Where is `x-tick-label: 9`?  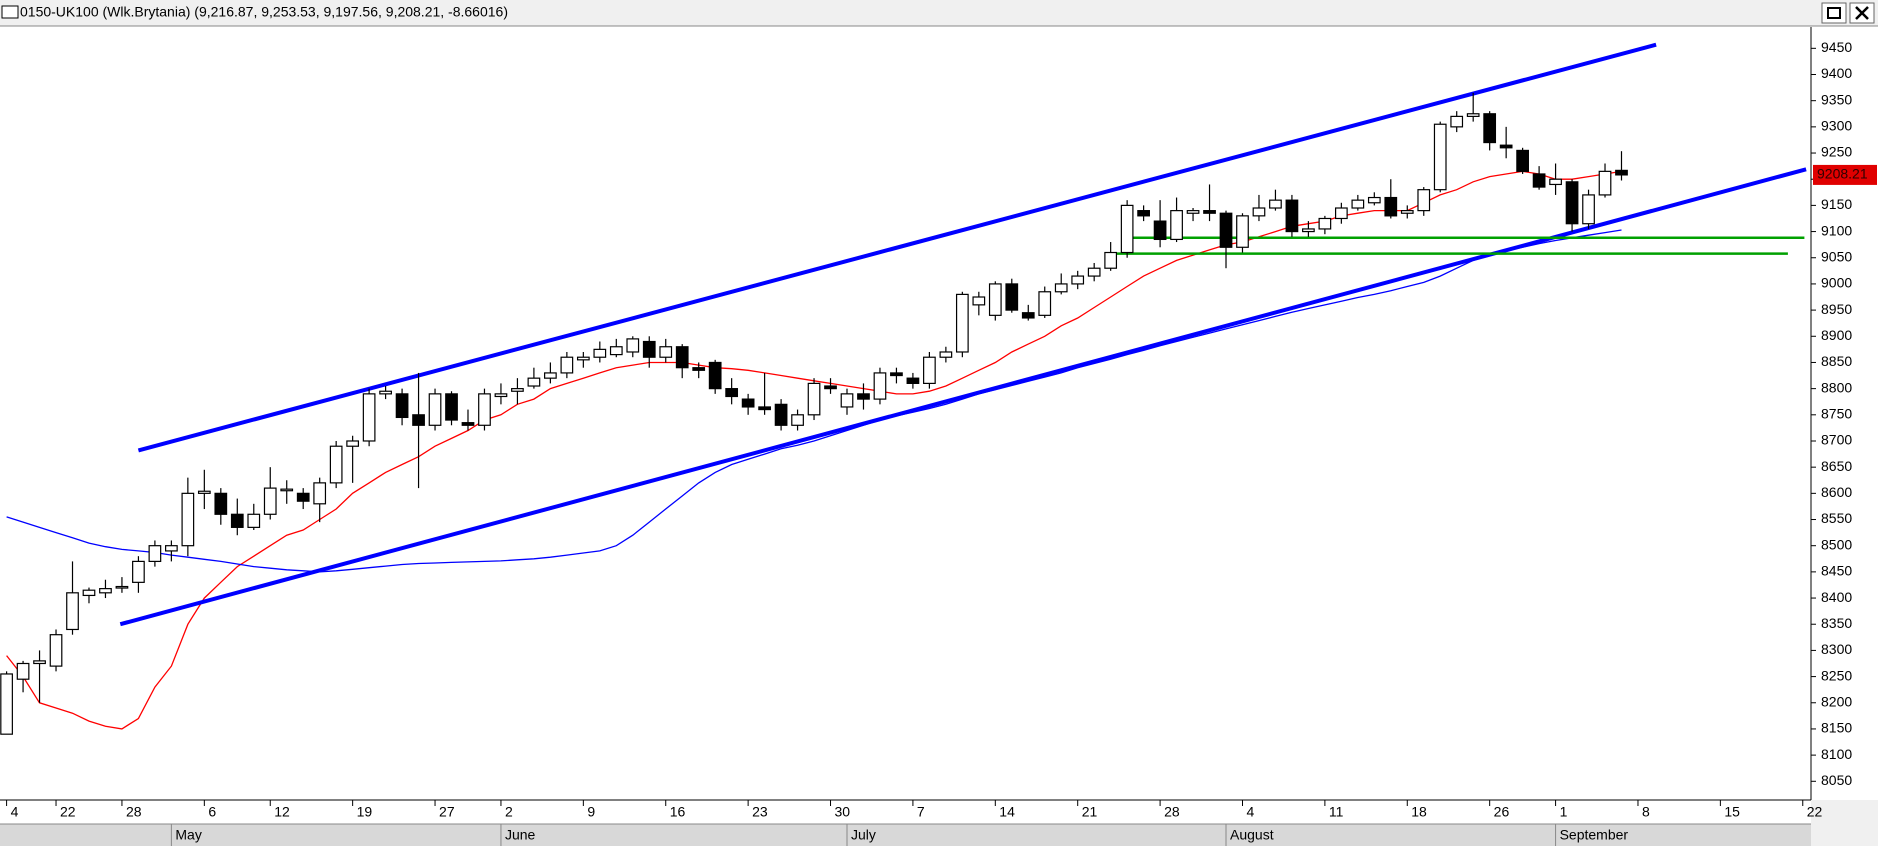 x-tick-label: 9 is located at coordinates (591, 812).